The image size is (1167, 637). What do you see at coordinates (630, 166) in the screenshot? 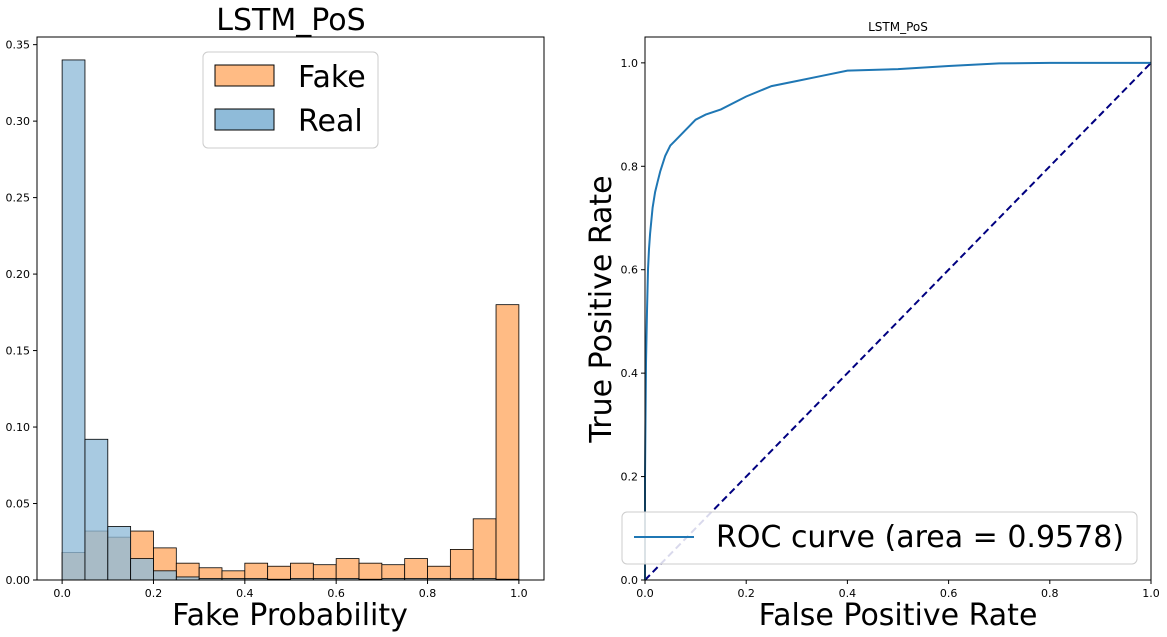
I see `y-tick-label: 0.8` at bounding box center [630, 166].